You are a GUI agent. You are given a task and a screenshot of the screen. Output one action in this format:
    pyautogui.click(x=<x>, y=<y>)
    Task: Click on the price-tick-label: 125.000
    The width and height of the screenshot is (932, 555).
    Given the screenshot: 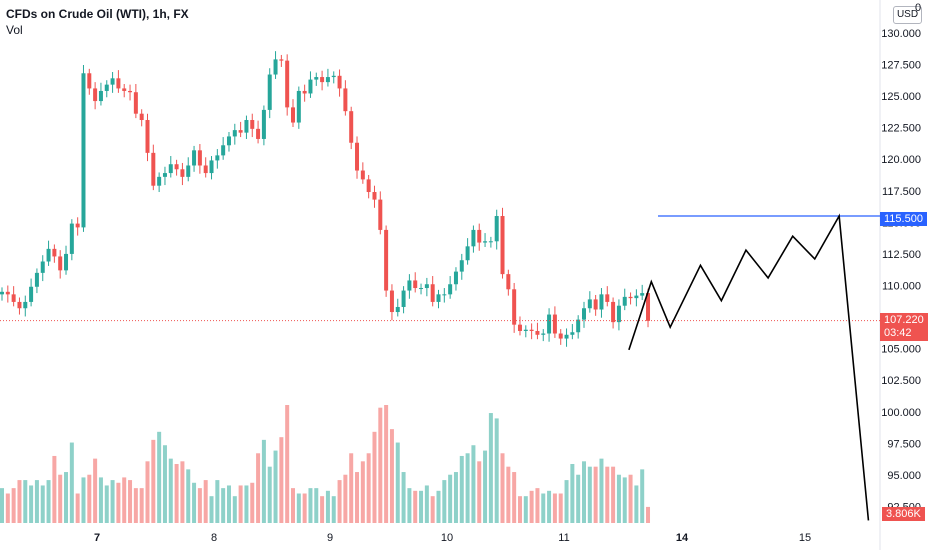 What is the action you would take?
    pyautogui.click(x=901, y=97)
    